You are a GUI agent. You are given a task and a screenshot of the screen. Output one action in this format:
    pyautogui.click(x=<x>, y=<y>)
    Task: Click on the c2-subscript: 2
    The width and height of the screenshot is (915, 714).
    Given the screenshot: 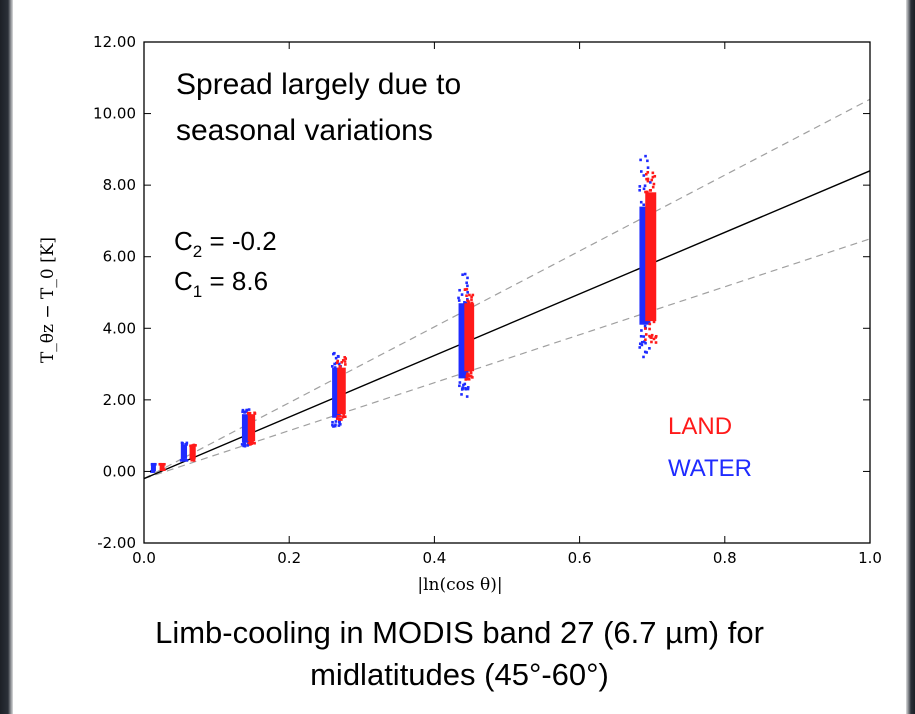 What is the action you would take?
    pyautogui.click(x=197, y=251)
    